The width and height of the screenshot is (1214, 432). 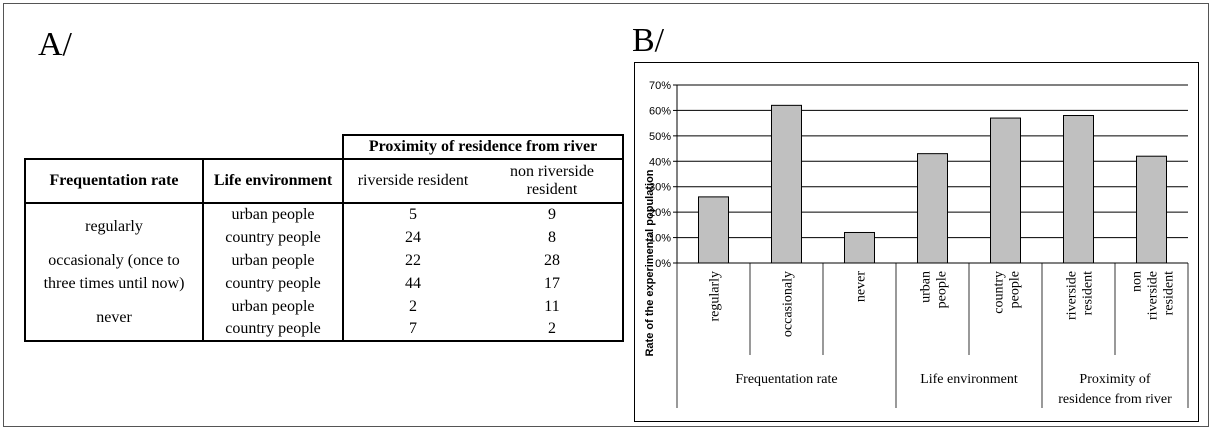 What do you see at coordinates (483, 147) in the screenshot?
I see `group-header-proximity: Proximity of residence from river` at bounding box center [483, 147].